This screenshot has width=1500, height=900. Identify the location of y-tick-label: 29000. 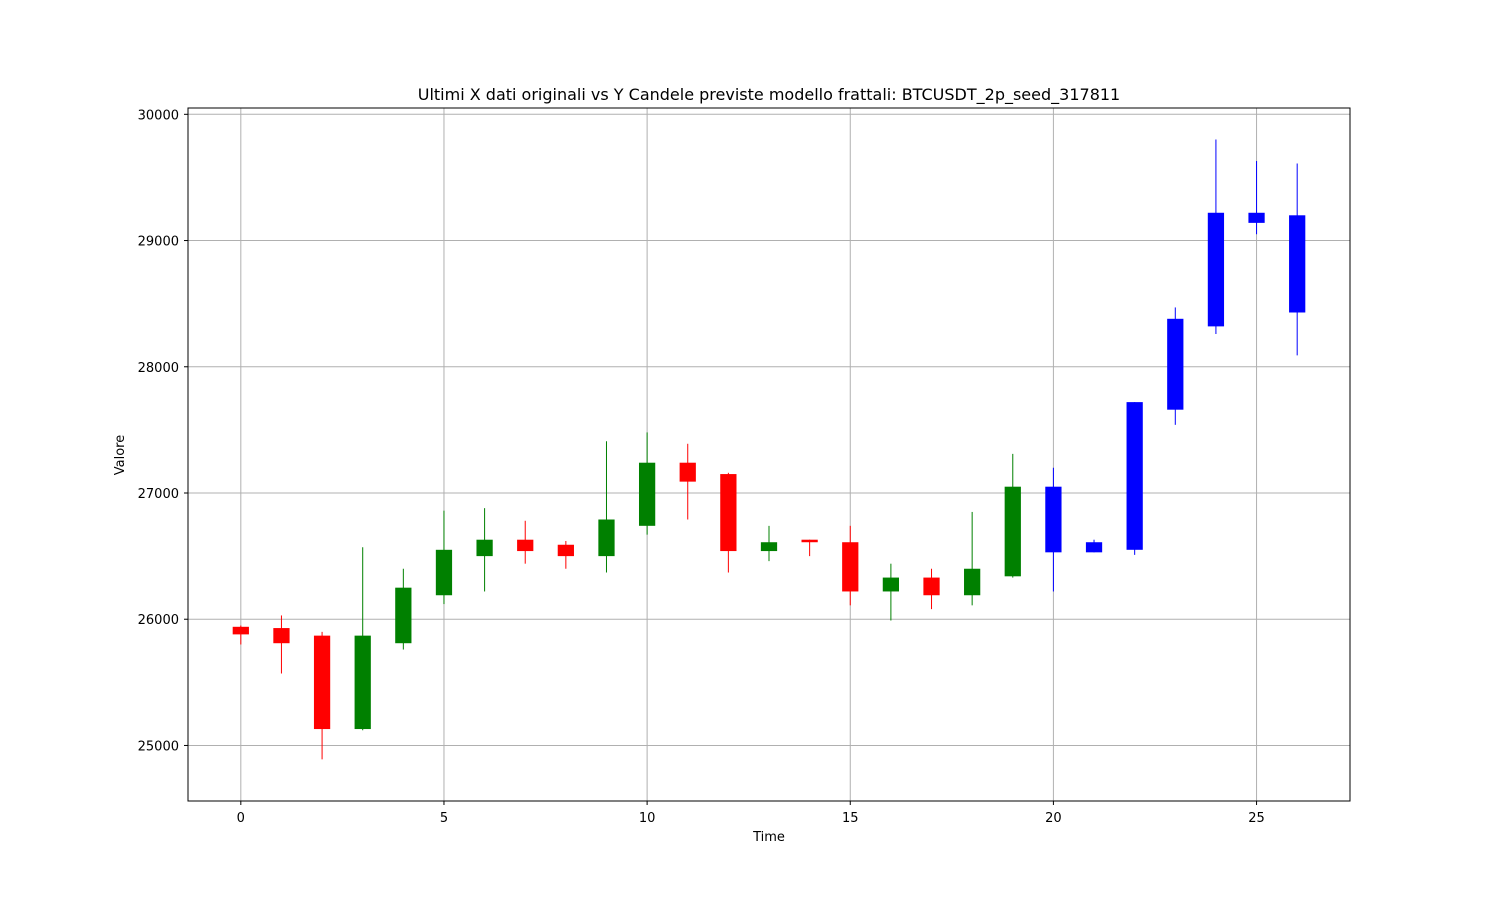
(158, 242).